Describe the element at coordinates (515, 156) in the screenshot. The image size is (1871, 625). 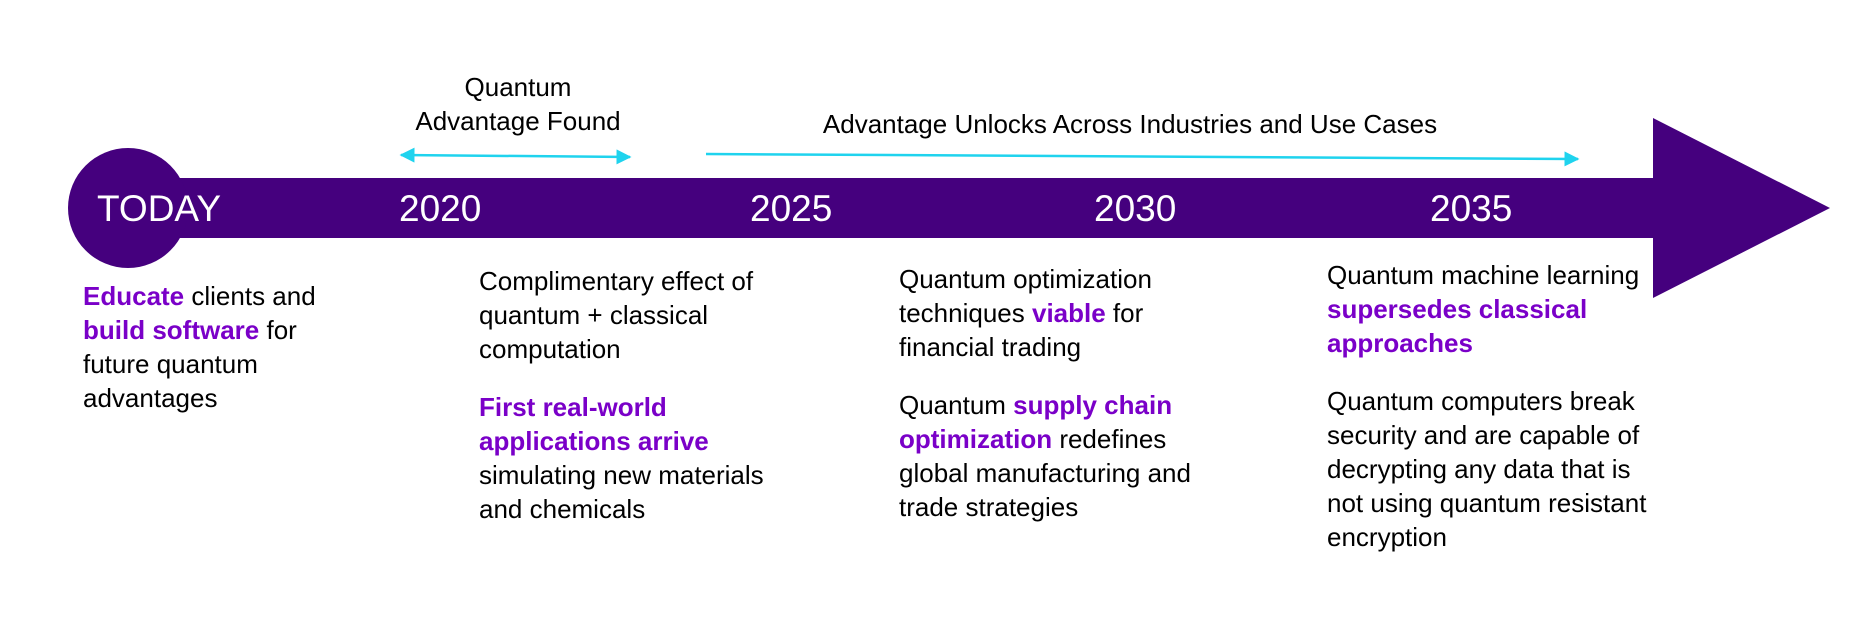
I see `advantage-found-range-arrow` at that location.